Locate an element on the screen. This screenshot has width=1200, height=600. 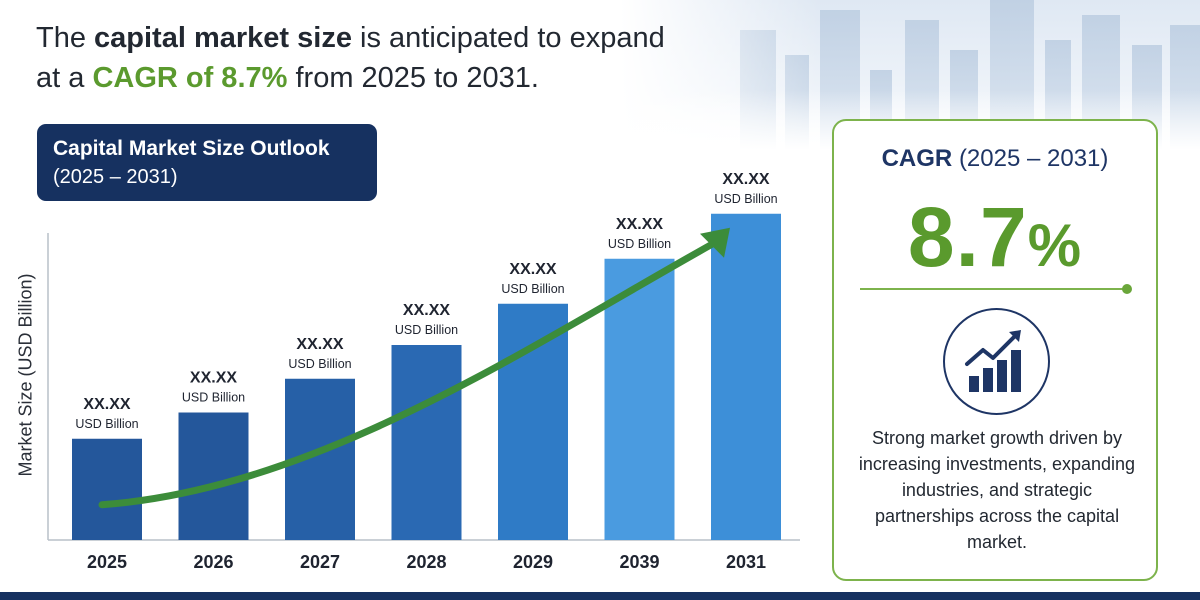
x-tick-label: 2029 is located at coordinates (533, 562).